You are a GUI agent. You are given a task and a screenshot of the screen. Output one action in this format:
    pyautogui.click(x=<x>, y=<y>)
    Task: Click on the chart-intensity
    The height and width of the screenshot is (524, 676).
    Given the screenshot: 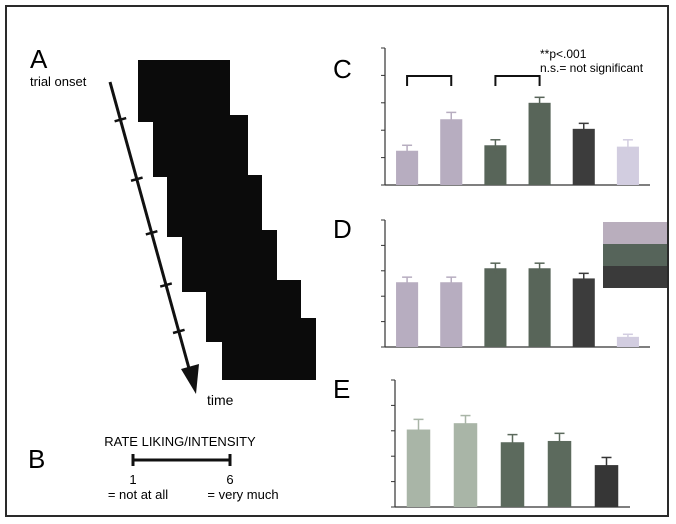 What is the action you would take?
    pyautogui.click(x=515, y=283)
    